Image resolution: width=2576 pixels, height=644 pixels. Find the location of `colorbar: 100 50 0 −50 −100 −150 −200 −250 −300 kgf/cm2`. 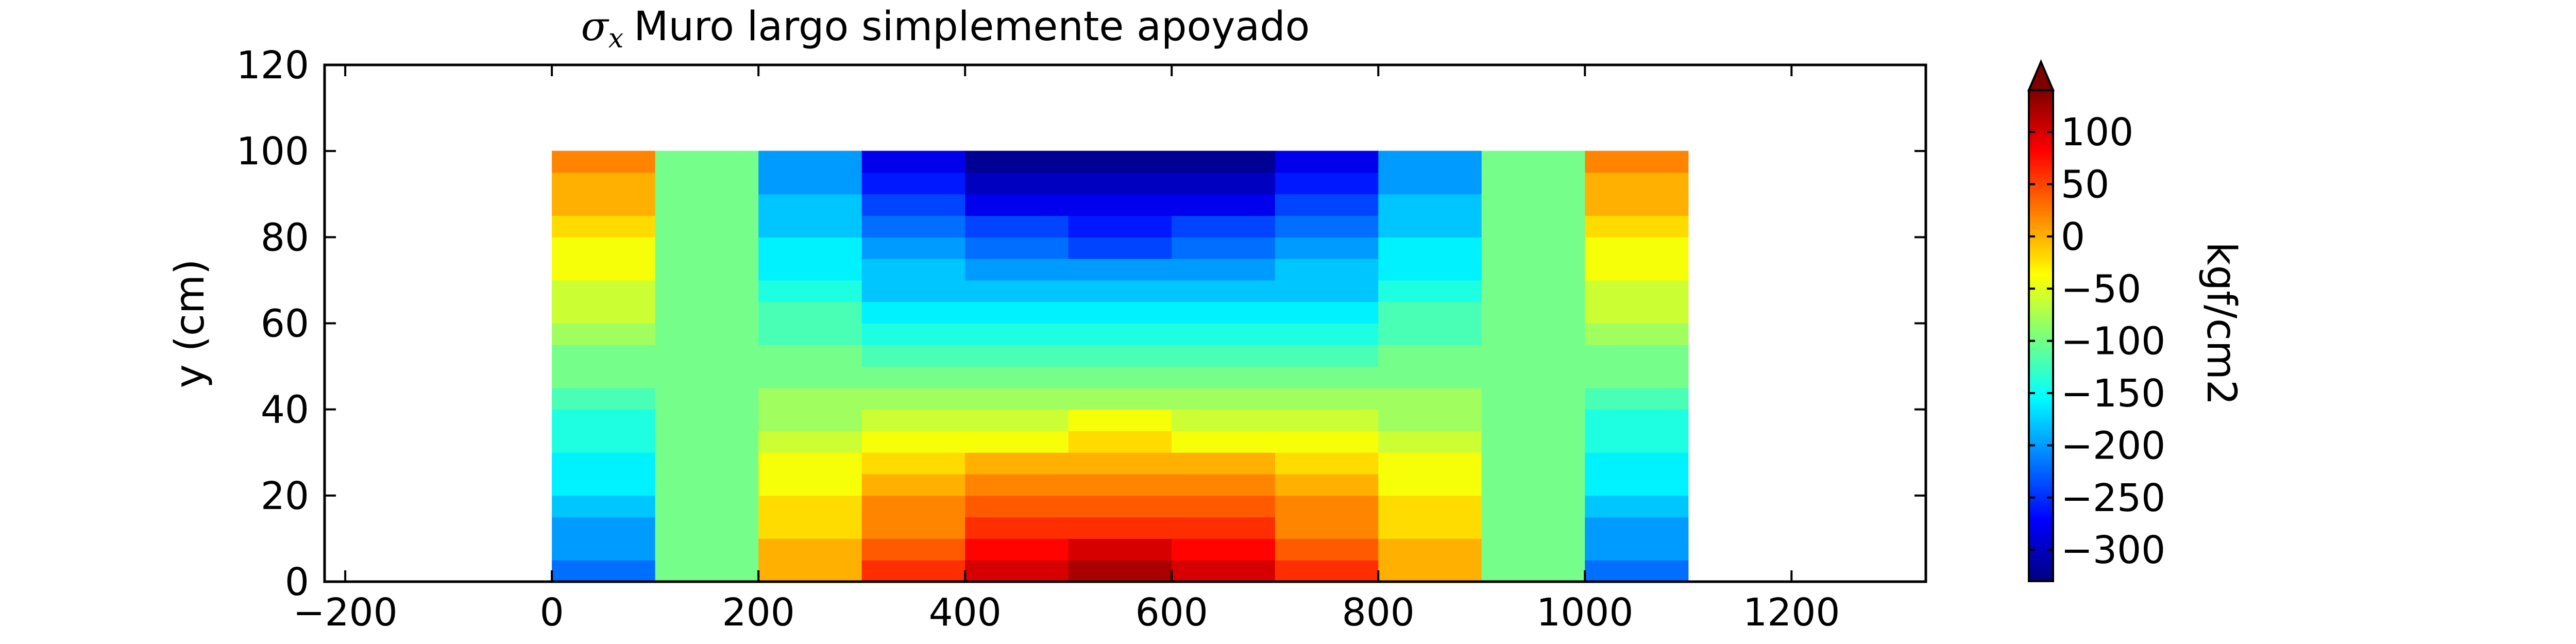

colorbar: 100 50 0 −50 −100 −150 −200 −250 −300 kgf/cm2 is located at coordinates (2136, 321).